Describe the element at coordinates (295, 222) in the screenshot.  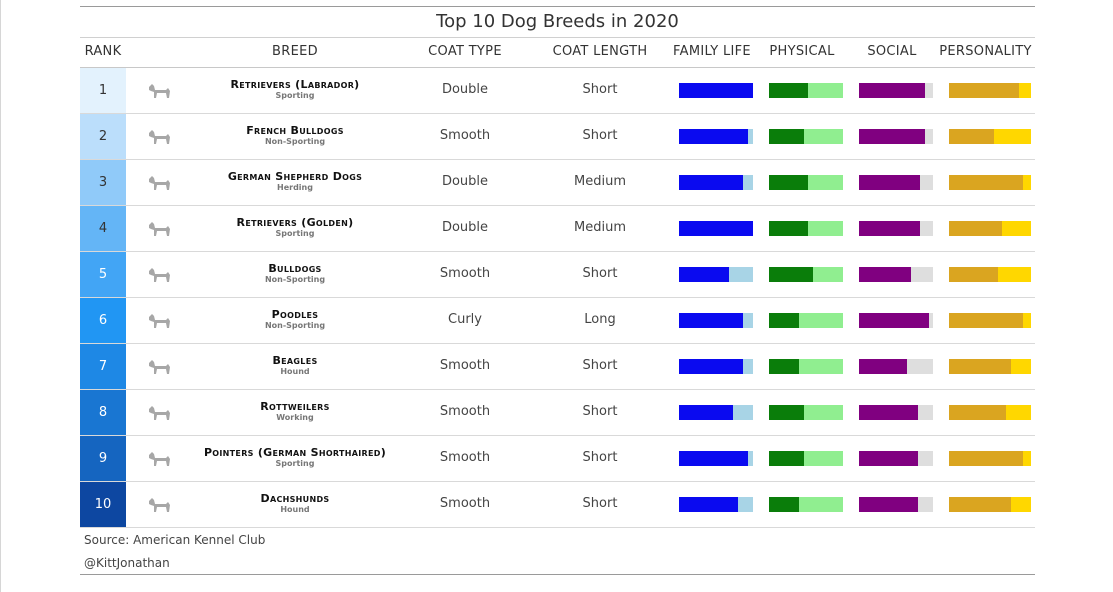
I see `breed-name: Retrievers (Golden)` at that location.